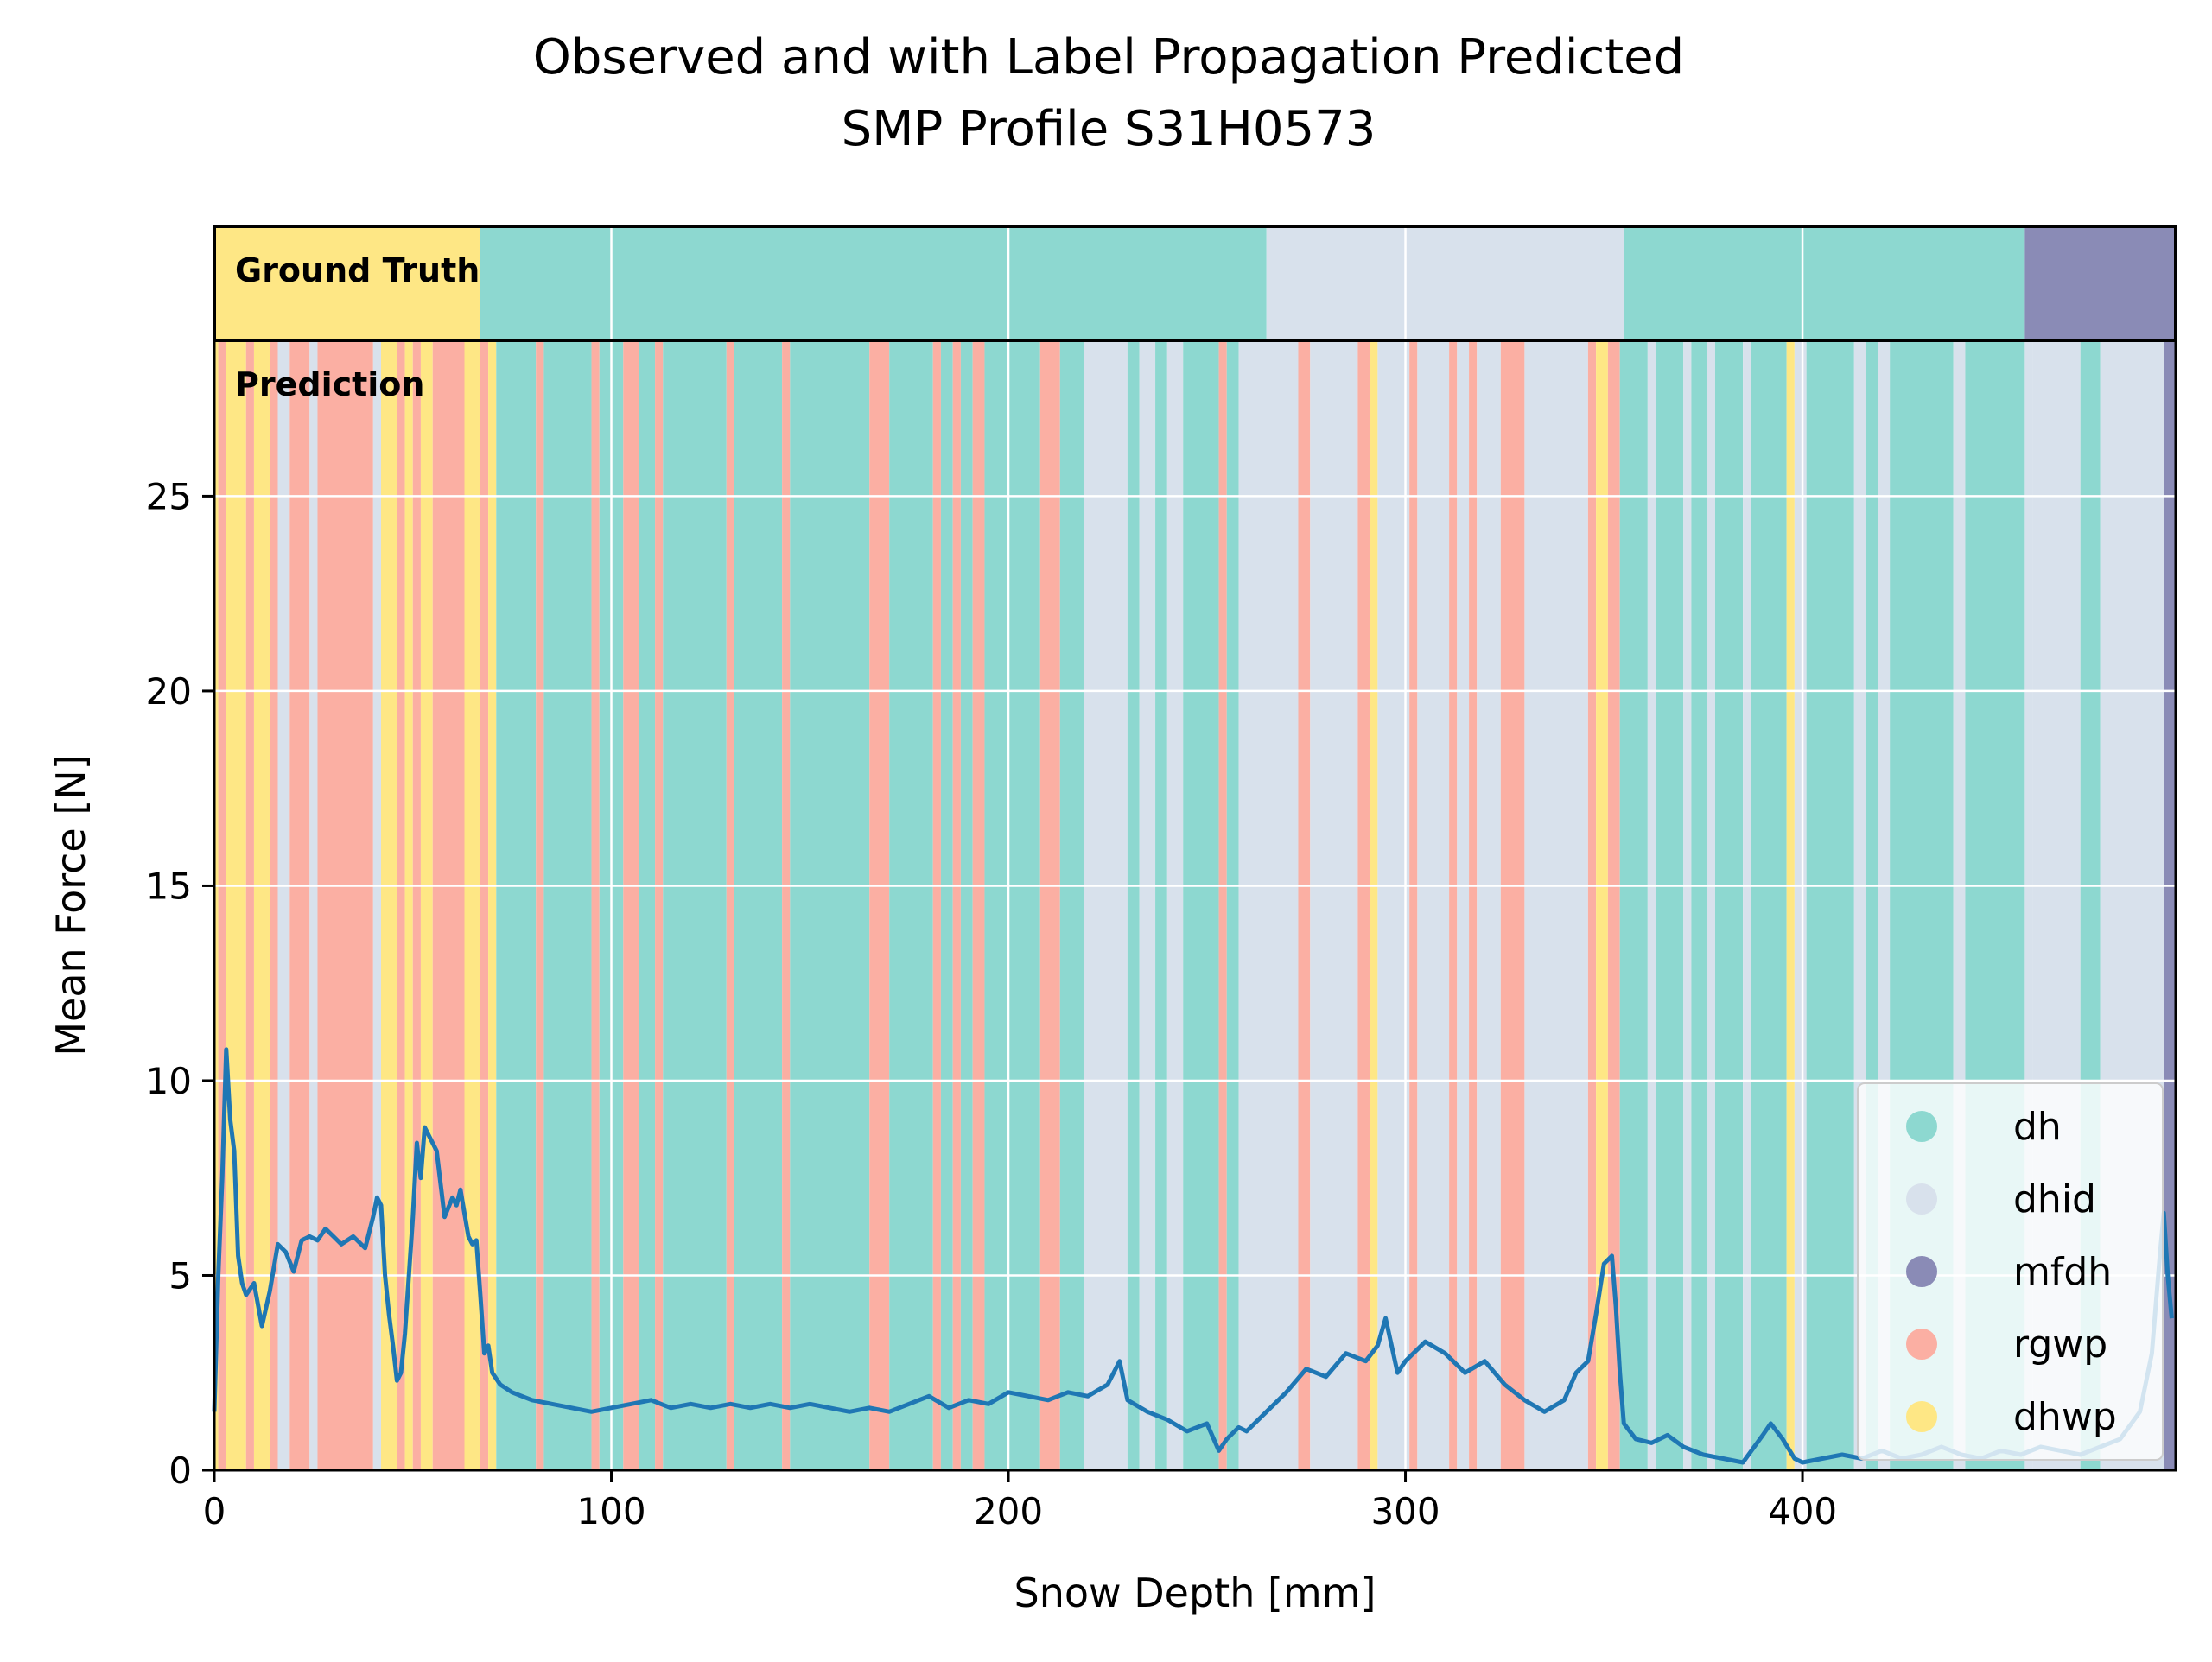 The width and height of the screenshot is (2212, 1662). Describe the element at coordinates (214, 1511) in the screenshot. I see `x-tick-label: 0` at that location.